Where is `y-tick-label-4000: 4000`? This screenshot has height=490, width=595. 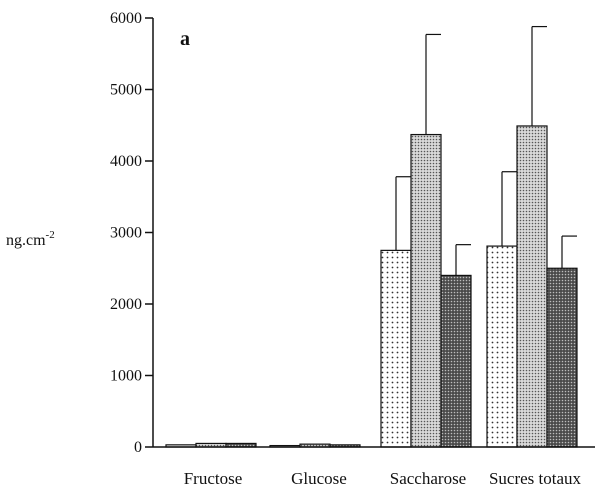
y-tick-label-4000: 4000 is located at coordinates (126, 161).